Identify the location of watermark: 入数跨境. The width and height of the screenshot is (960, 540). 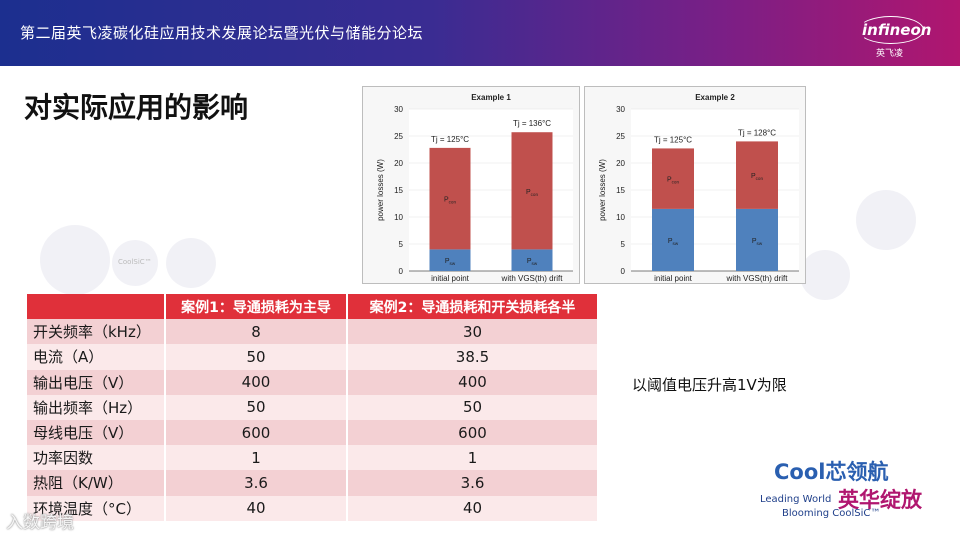
(40, 523).